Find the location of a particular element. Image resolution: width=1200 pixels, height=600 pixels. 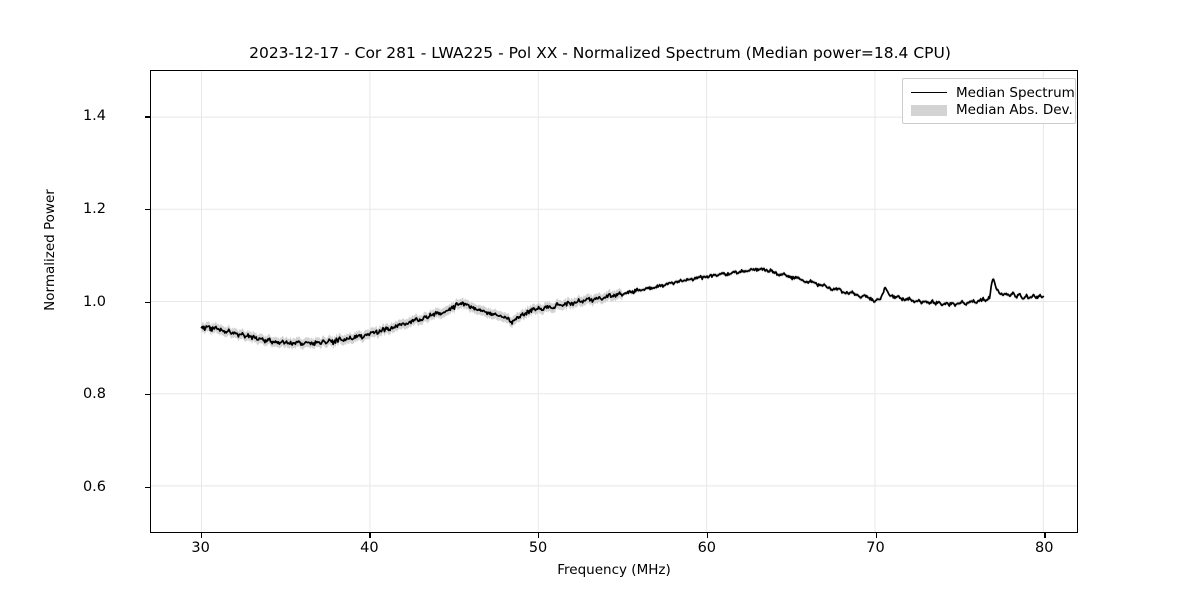

x-tick-label: 60 is located at coordinates (707, 548).